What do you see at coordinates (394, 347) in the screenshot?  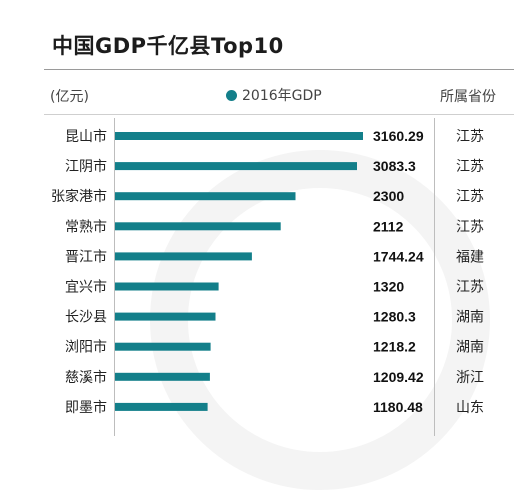 I see `value-label: 1218.2` at bounding box center [394, 347].